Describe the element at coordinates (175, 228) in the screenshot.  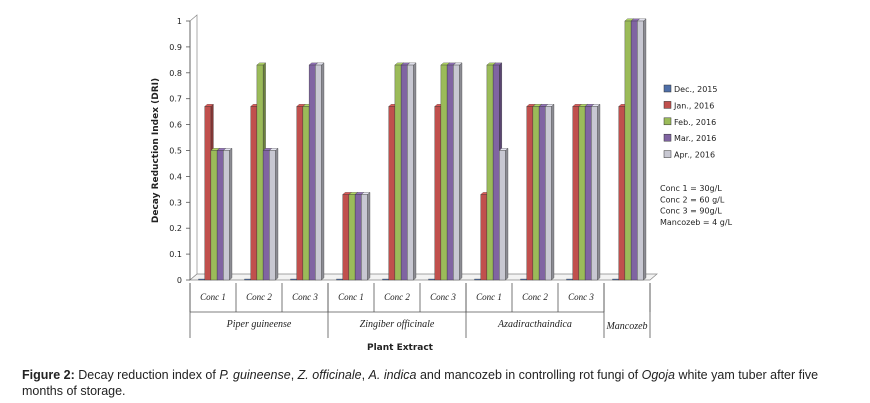
I see `y-tick-label: 0.2` at that location.